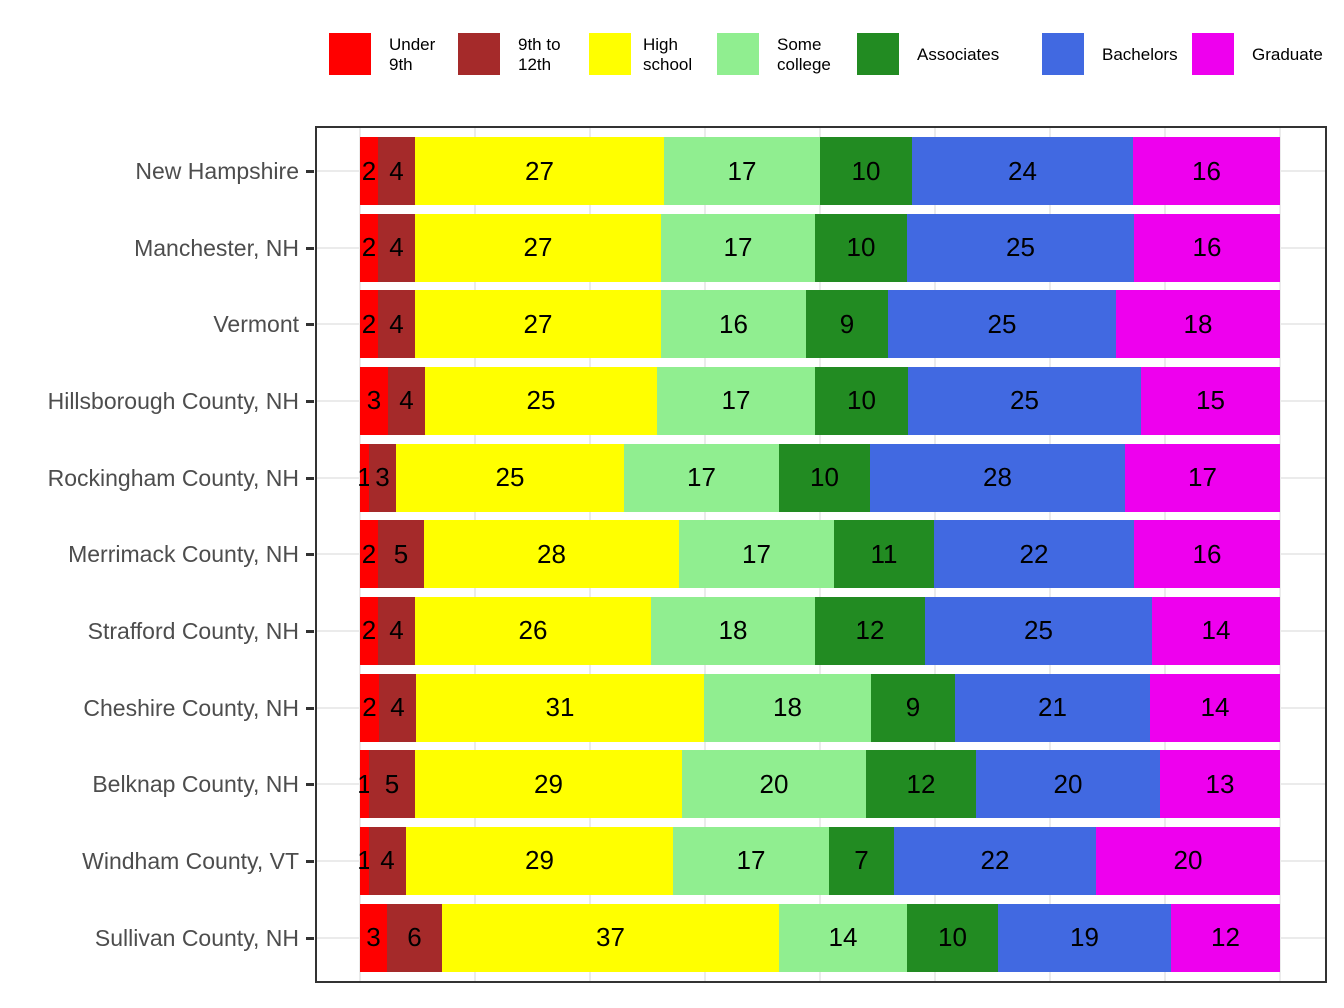  I want to click on bar-segment: 21, so click(1052, 707).